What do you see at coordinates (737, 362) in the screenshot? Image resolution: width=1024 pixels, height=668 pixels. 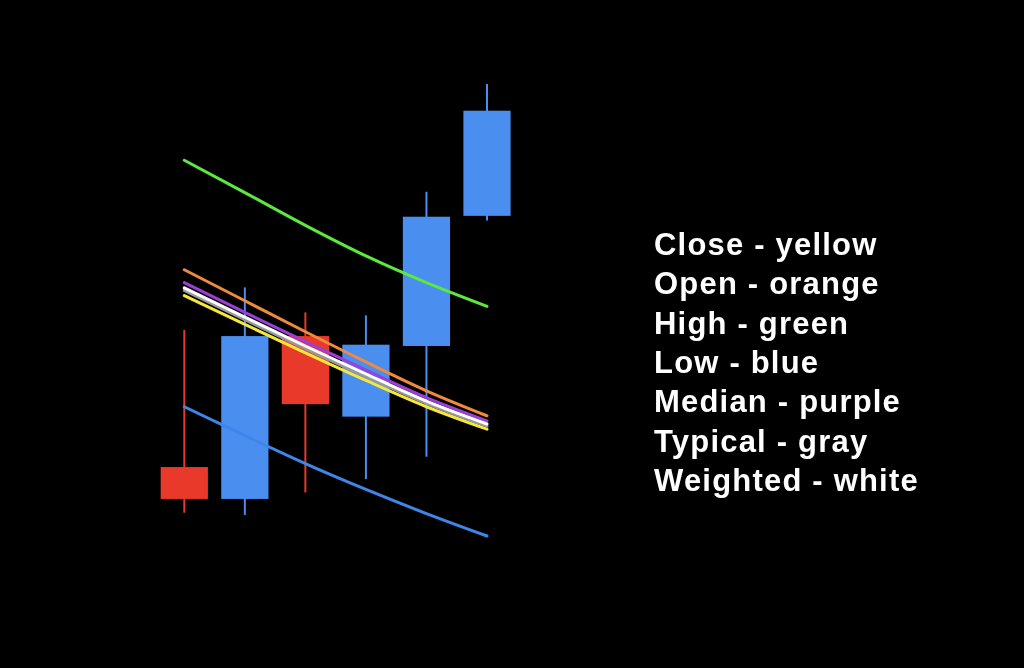 I see `text: Low - blue` at bounding box center [737, 362].